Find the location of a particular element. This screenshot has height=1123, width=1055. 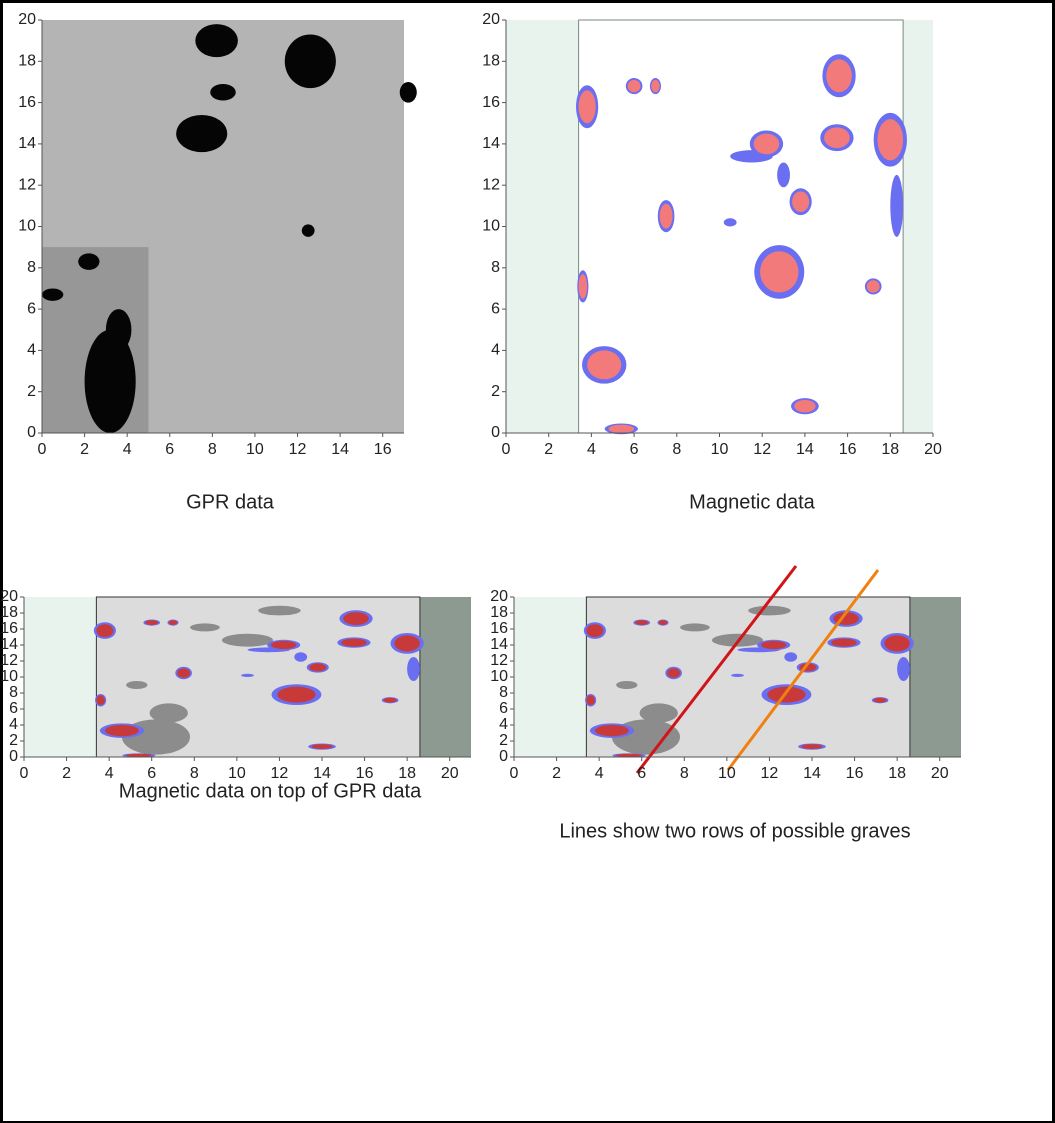

grave-row is located at coordinates (803, 670).